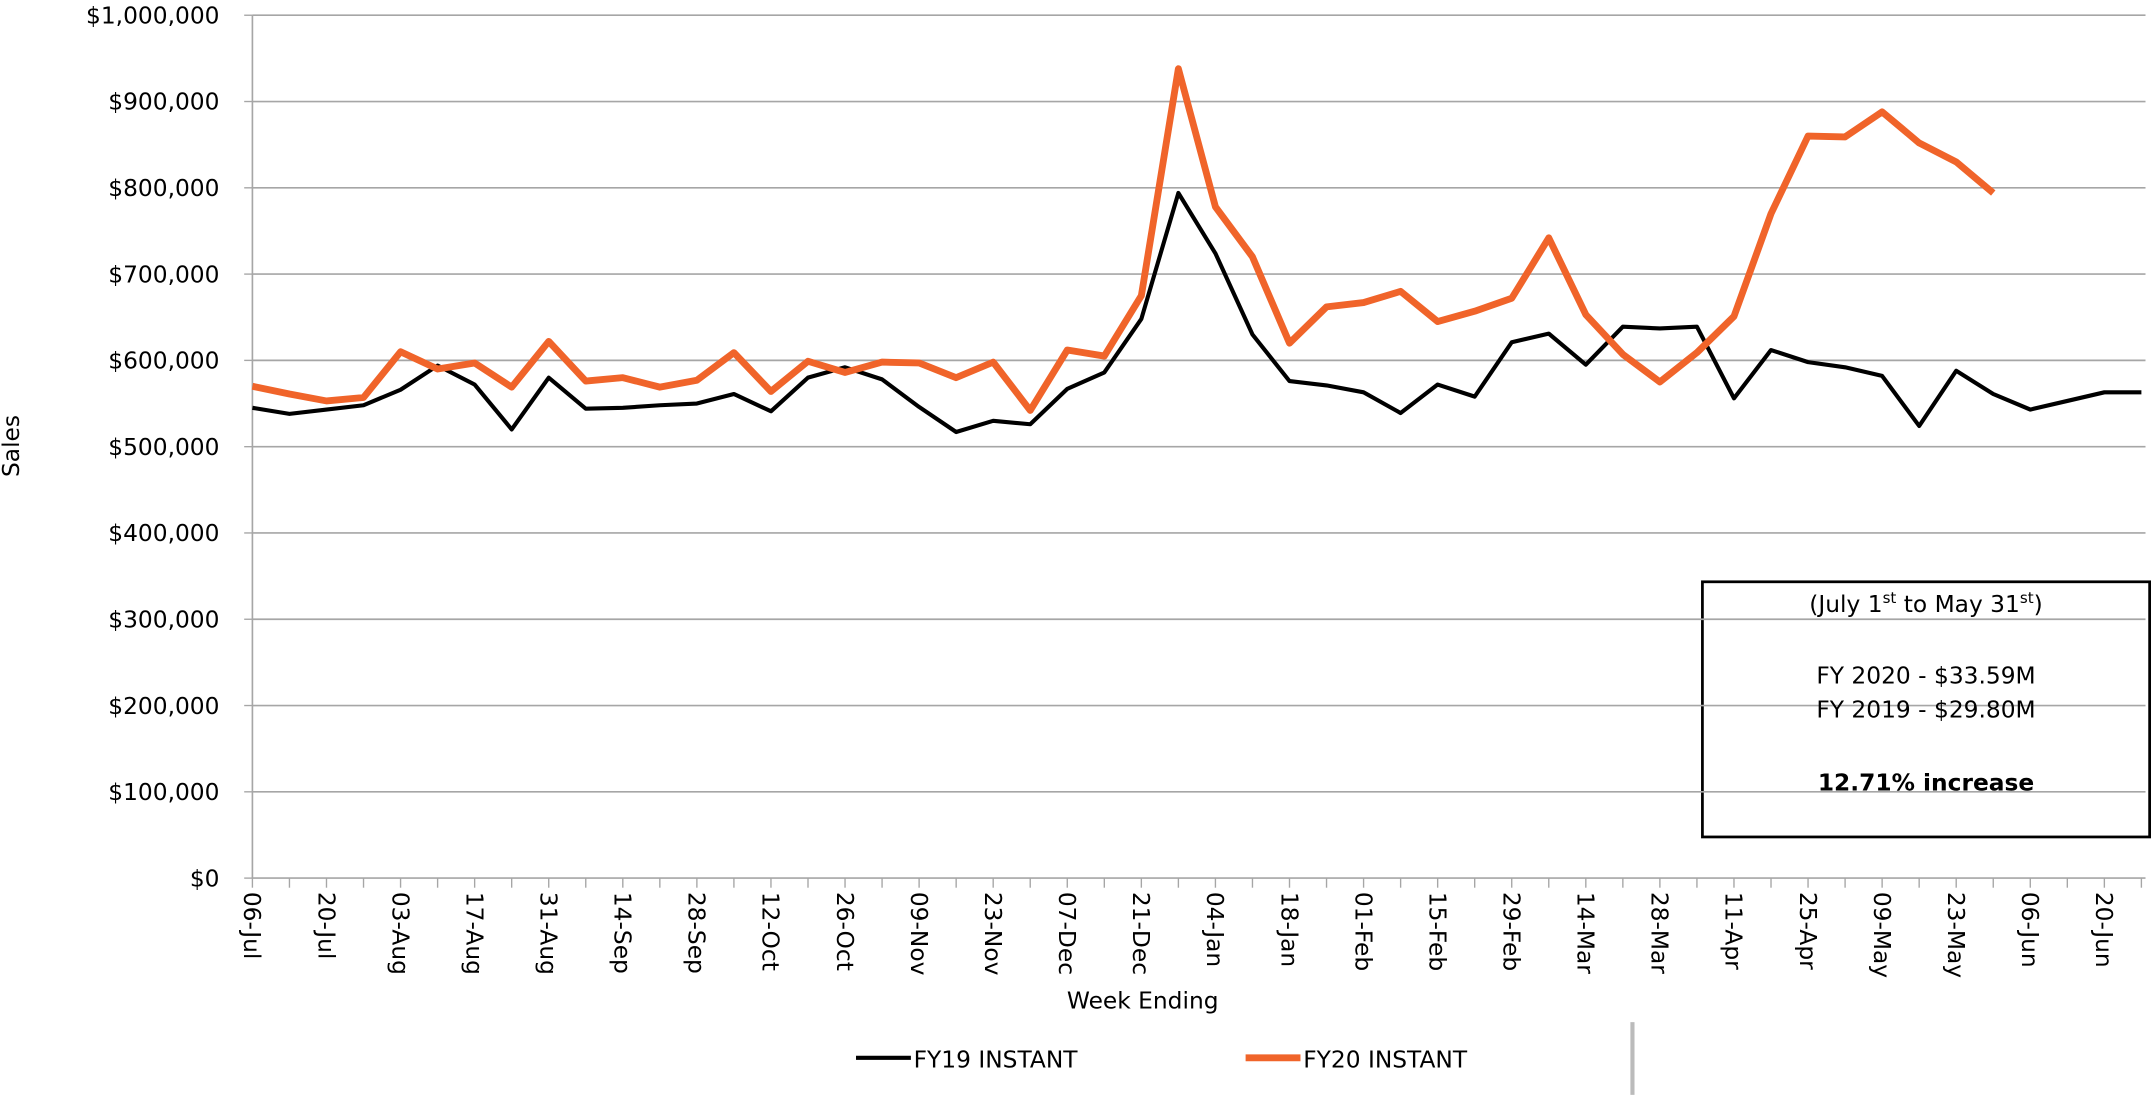 Image resolution: width=2151 pixels, height=1095 pixels. Describe the element at coordinates (1585, 933) in the screenshot. I see `x-tick-label: 14-Mar` at that location.